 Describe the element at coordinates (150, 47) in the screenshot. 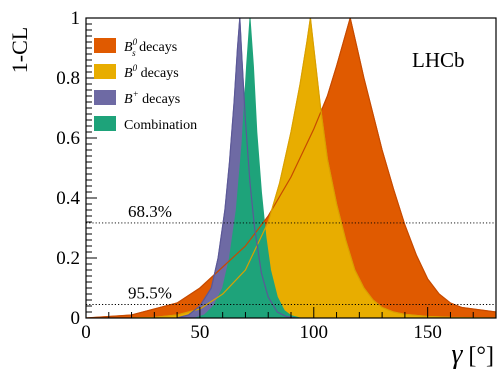

I see `legend-entry-label: B0 s decays` at that location.